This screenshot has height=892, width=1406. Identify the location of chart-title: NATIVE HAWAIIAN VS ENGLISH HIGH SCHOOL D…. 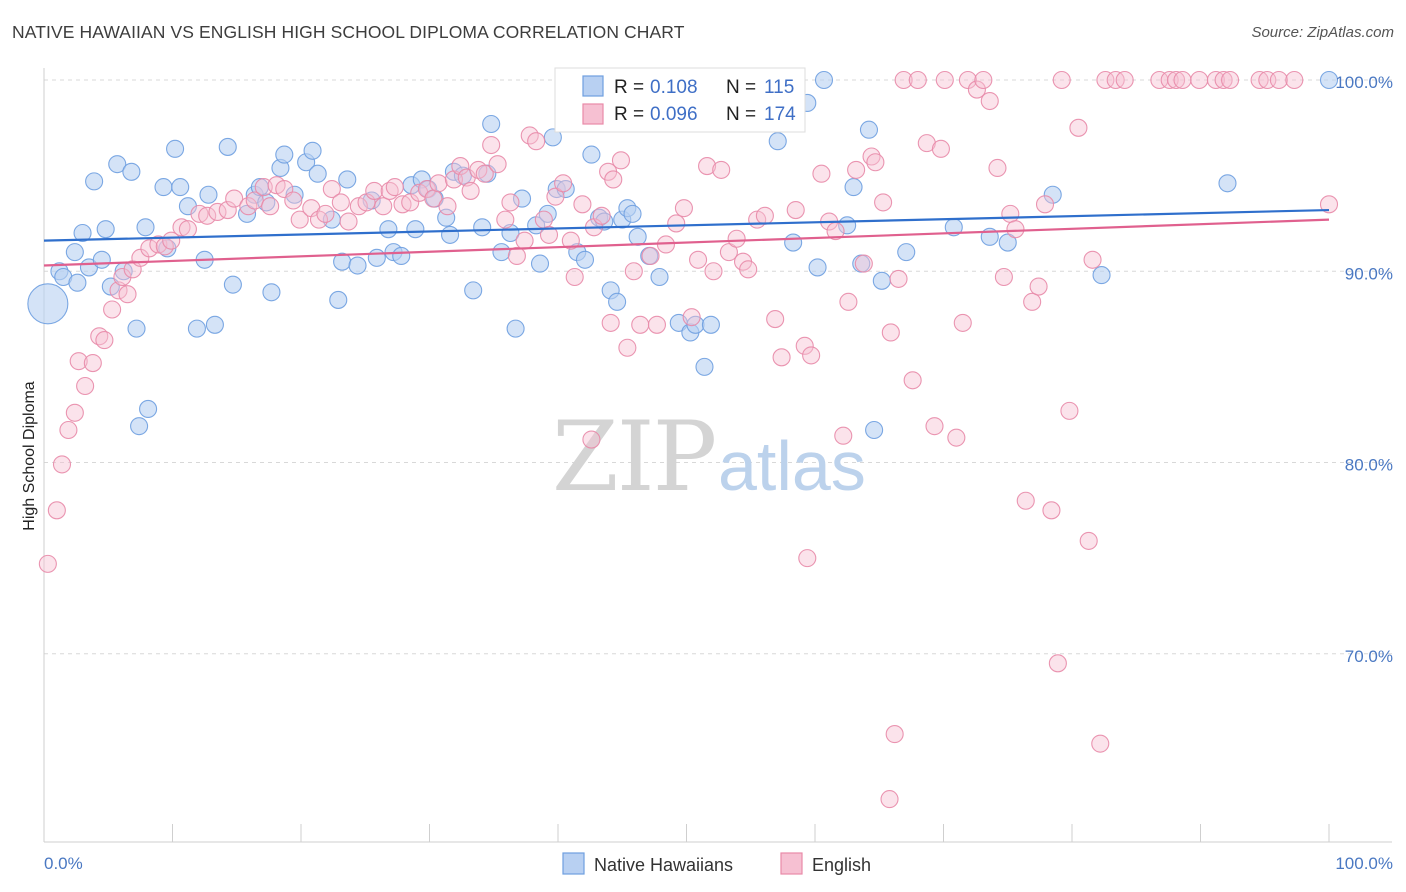
(348, 32).